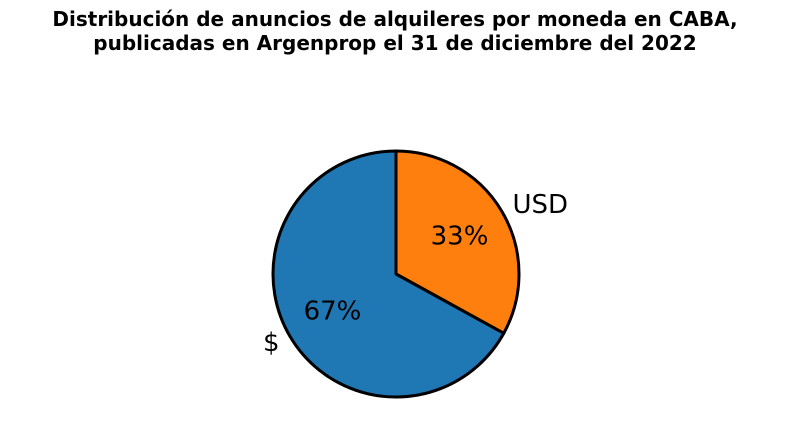 This screenshot has height=438, width=790. What do you see at coordinates (271, 343) in the screenshot?
I see `pie-category-label: $` at bounding box center [271, 343].